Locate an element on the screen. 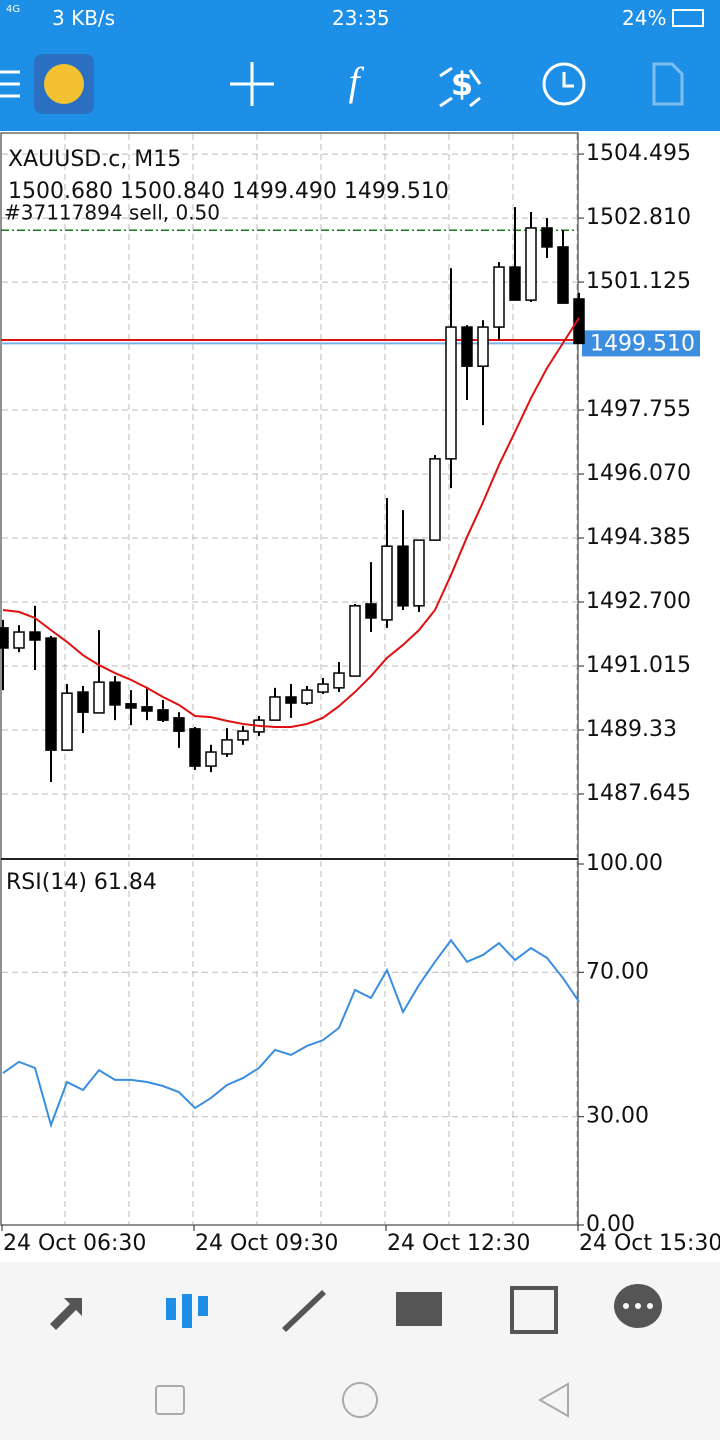 This screenshot has height=1444, width=720. price-label: 1499.510 is located at coordinates (642, 343).